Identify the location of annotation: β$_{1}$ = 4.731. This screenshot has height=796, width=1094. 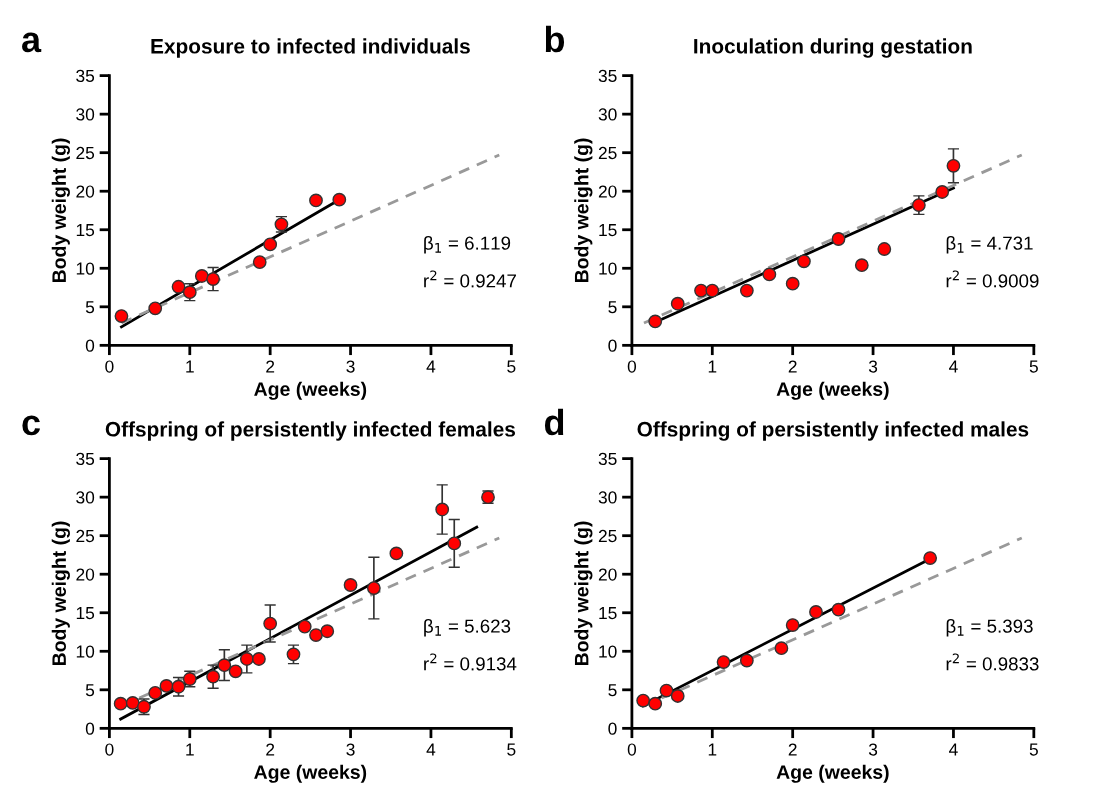
(989, 245).